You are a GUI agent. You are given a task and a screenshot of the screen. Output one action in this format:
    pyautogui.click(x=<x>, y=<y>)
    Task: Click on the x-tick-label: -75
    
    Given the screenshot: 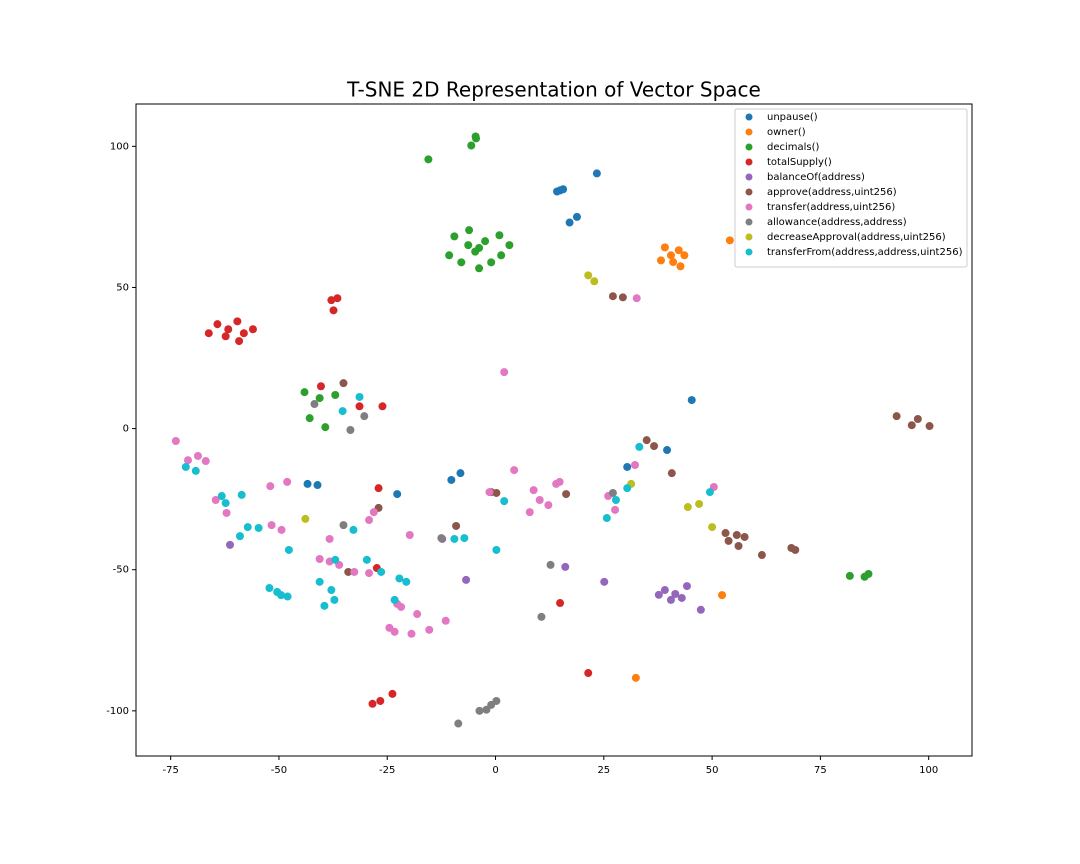 What is the action you would take?
    pyautogui.click(x=170, y=770)
    